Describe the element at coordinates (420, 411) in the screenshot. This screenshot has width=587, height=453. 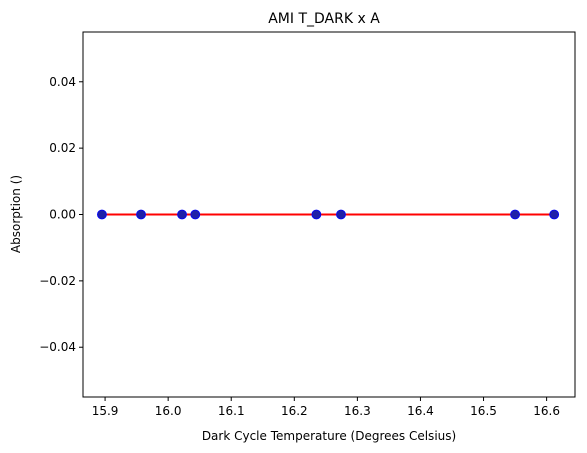
I see `x-tick-label: 16.4` at that location.